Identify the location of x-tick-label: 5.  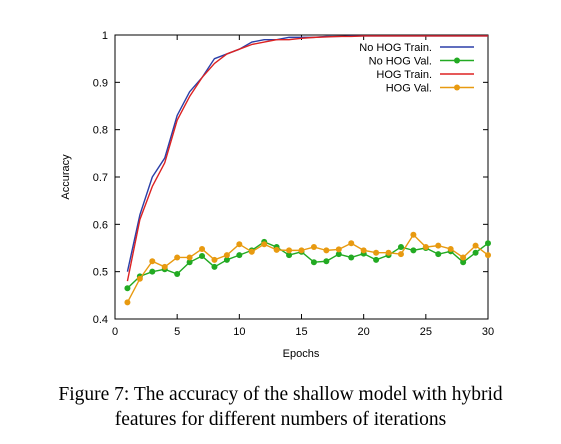
(177, 332).